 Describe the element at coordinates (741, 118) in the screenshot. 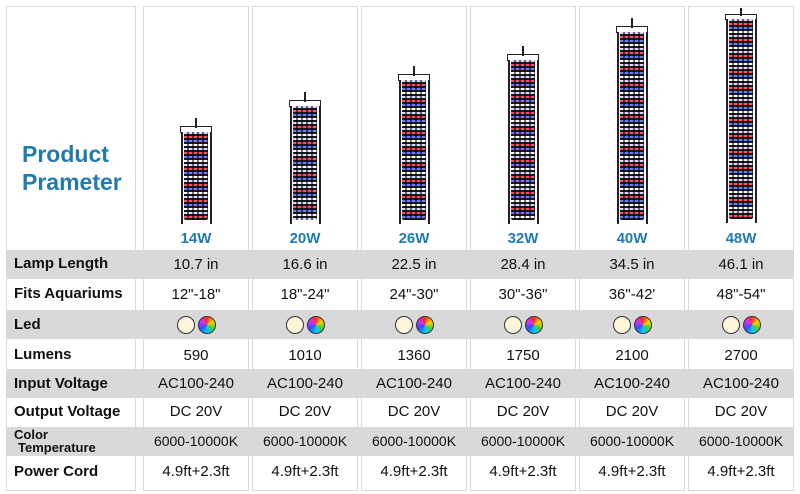

I see `lamp-48w-image` at that location.